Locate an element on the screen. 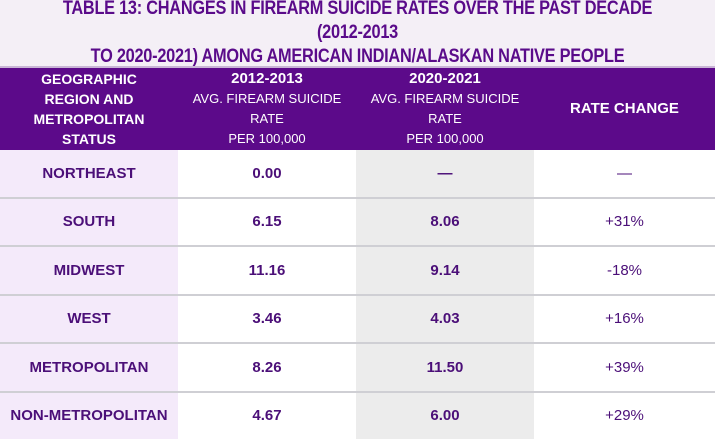 This screenshot has height=439, width=715. rate-2020-cell: 4.03 is located at coordinates (445, 319).